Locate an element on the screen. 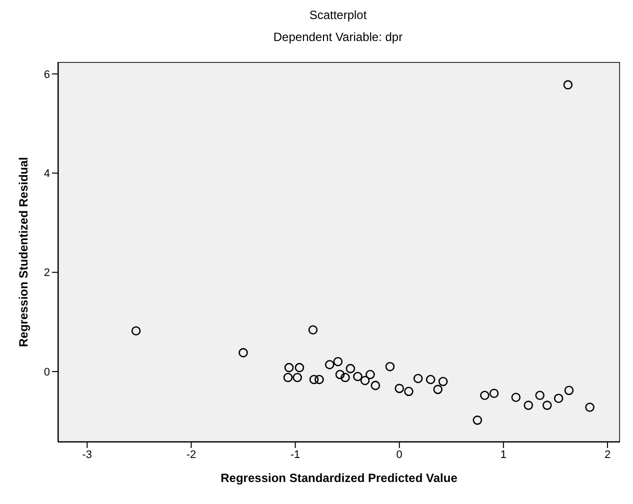 The width and height of the screenshot is (633, 504). y-axis-title: Regression Studentized Residual is located at coordinates (23, 252).